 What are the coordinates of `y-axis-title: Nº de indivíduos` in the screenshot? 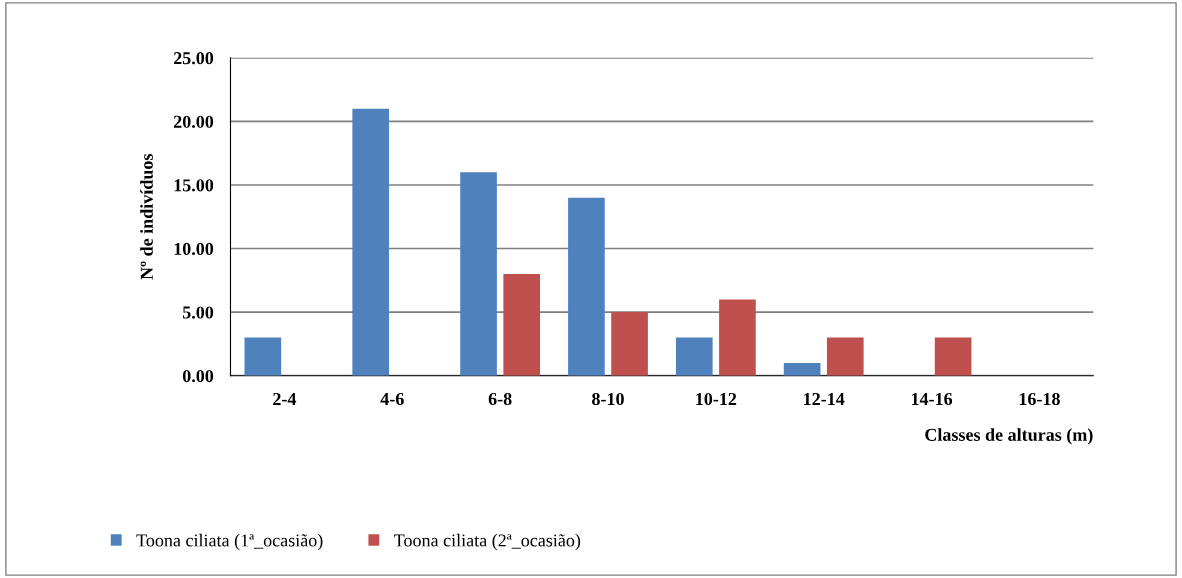 It's located at (146, 217).